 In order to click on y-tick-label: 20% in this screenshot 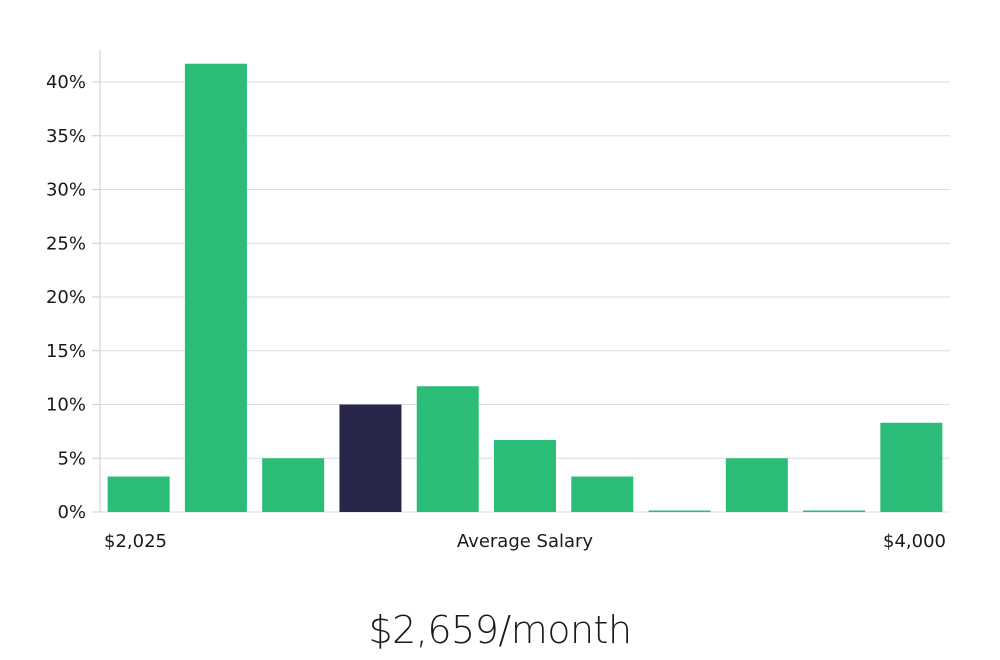, I will do `click(66, 297)`.